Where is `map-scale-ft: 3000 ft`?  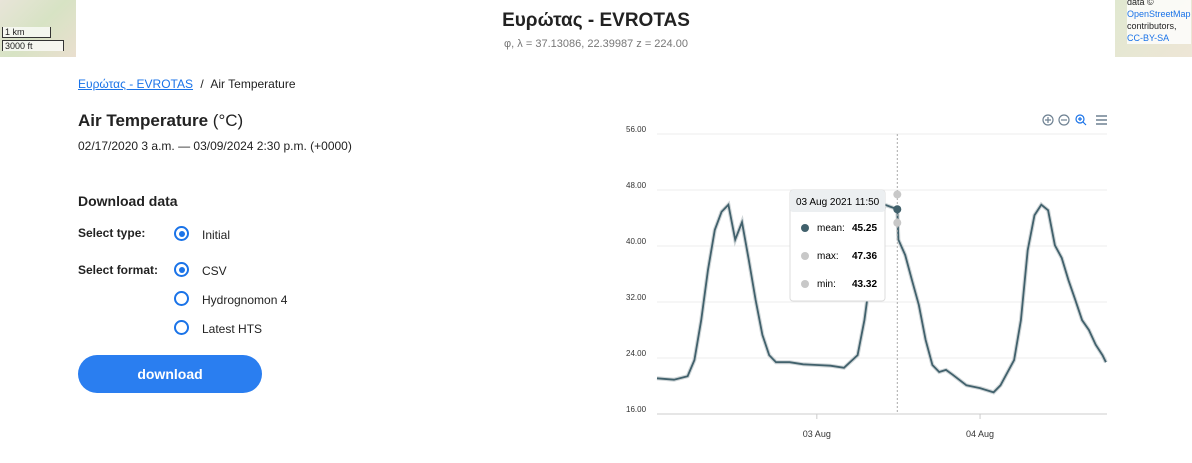 map-scale-ft: 3000 ft is located at coordinates (33, 45).